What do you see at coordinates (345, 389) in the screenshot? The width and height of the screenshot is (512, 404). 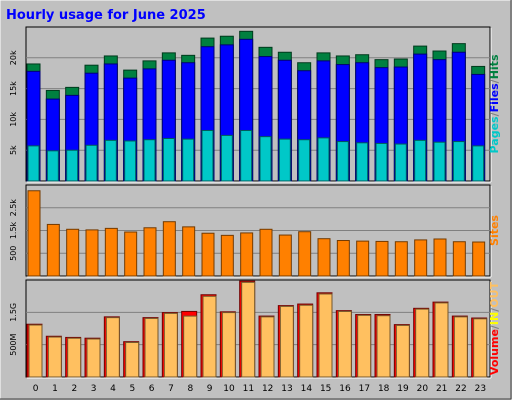 I see `x-tick-label: 16` at bounding box center [345, 389].